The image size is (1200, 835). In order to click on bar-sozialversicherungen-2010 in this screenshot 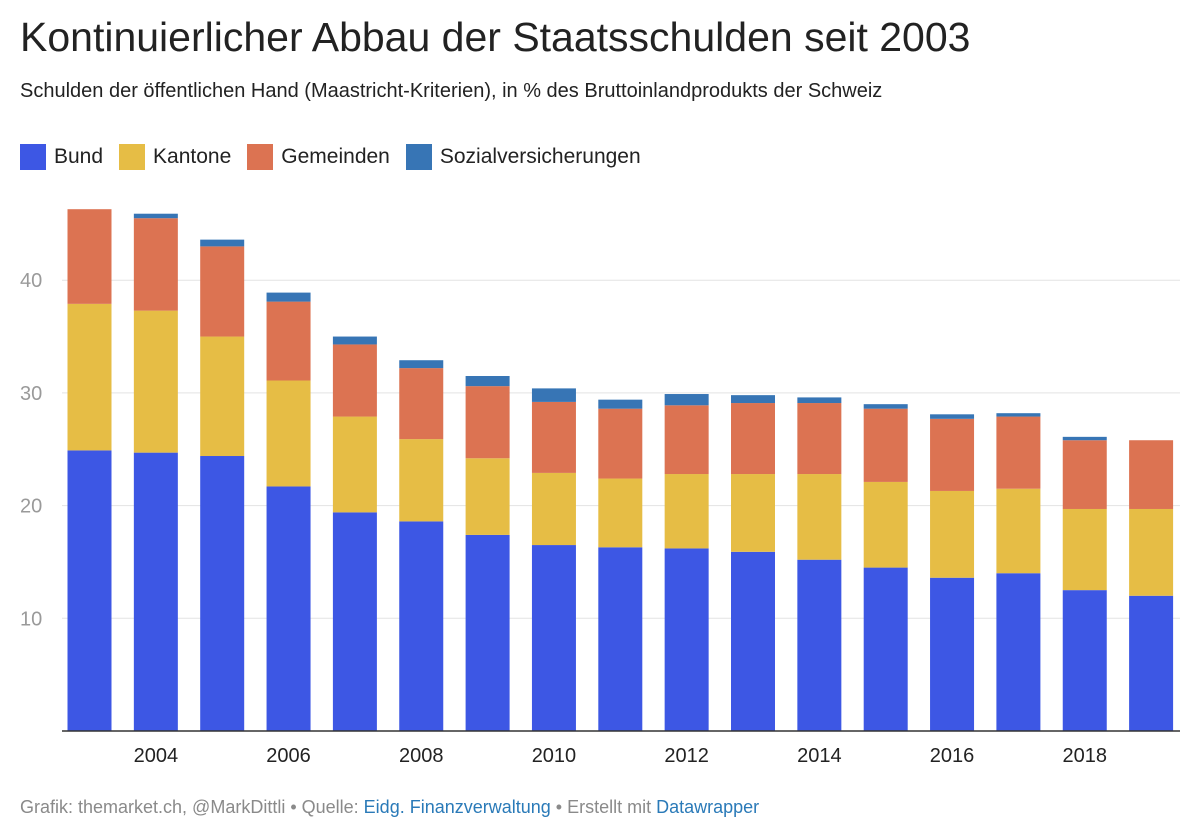, I will do `click(553, 395)`.